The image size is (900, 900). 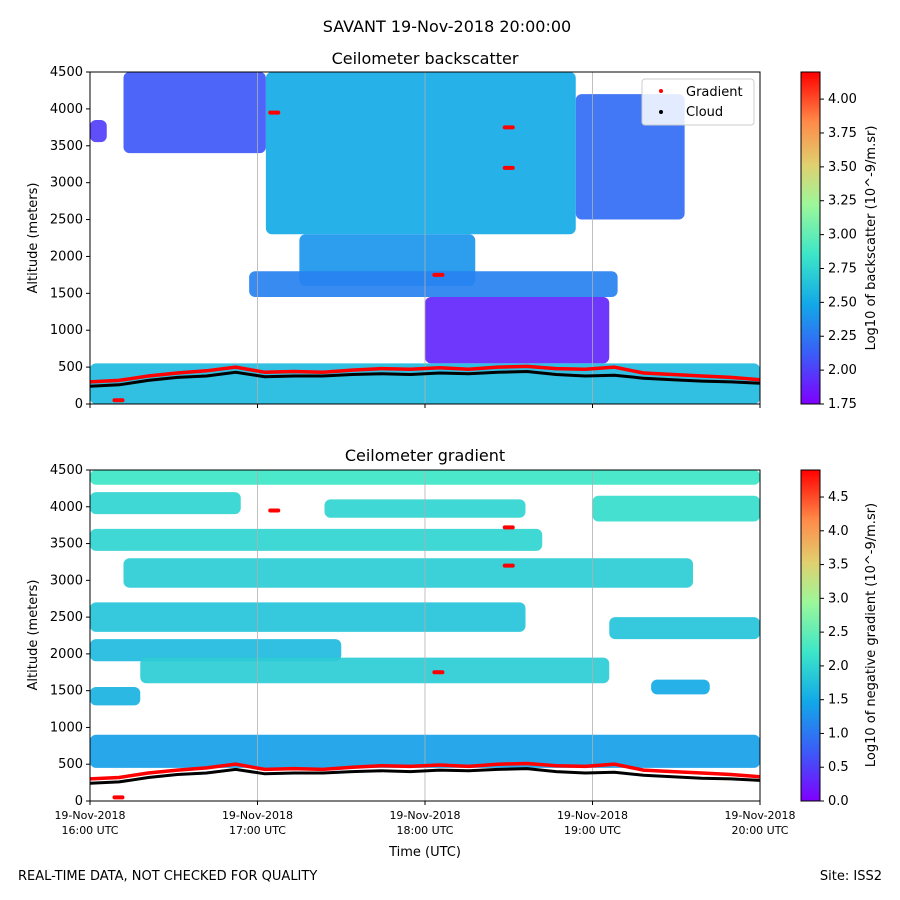 What do you see at coordinates (842, 404) in the screenshot?
I see `colorbar-tick-label: 1.75` at bounding box center [842, 404].